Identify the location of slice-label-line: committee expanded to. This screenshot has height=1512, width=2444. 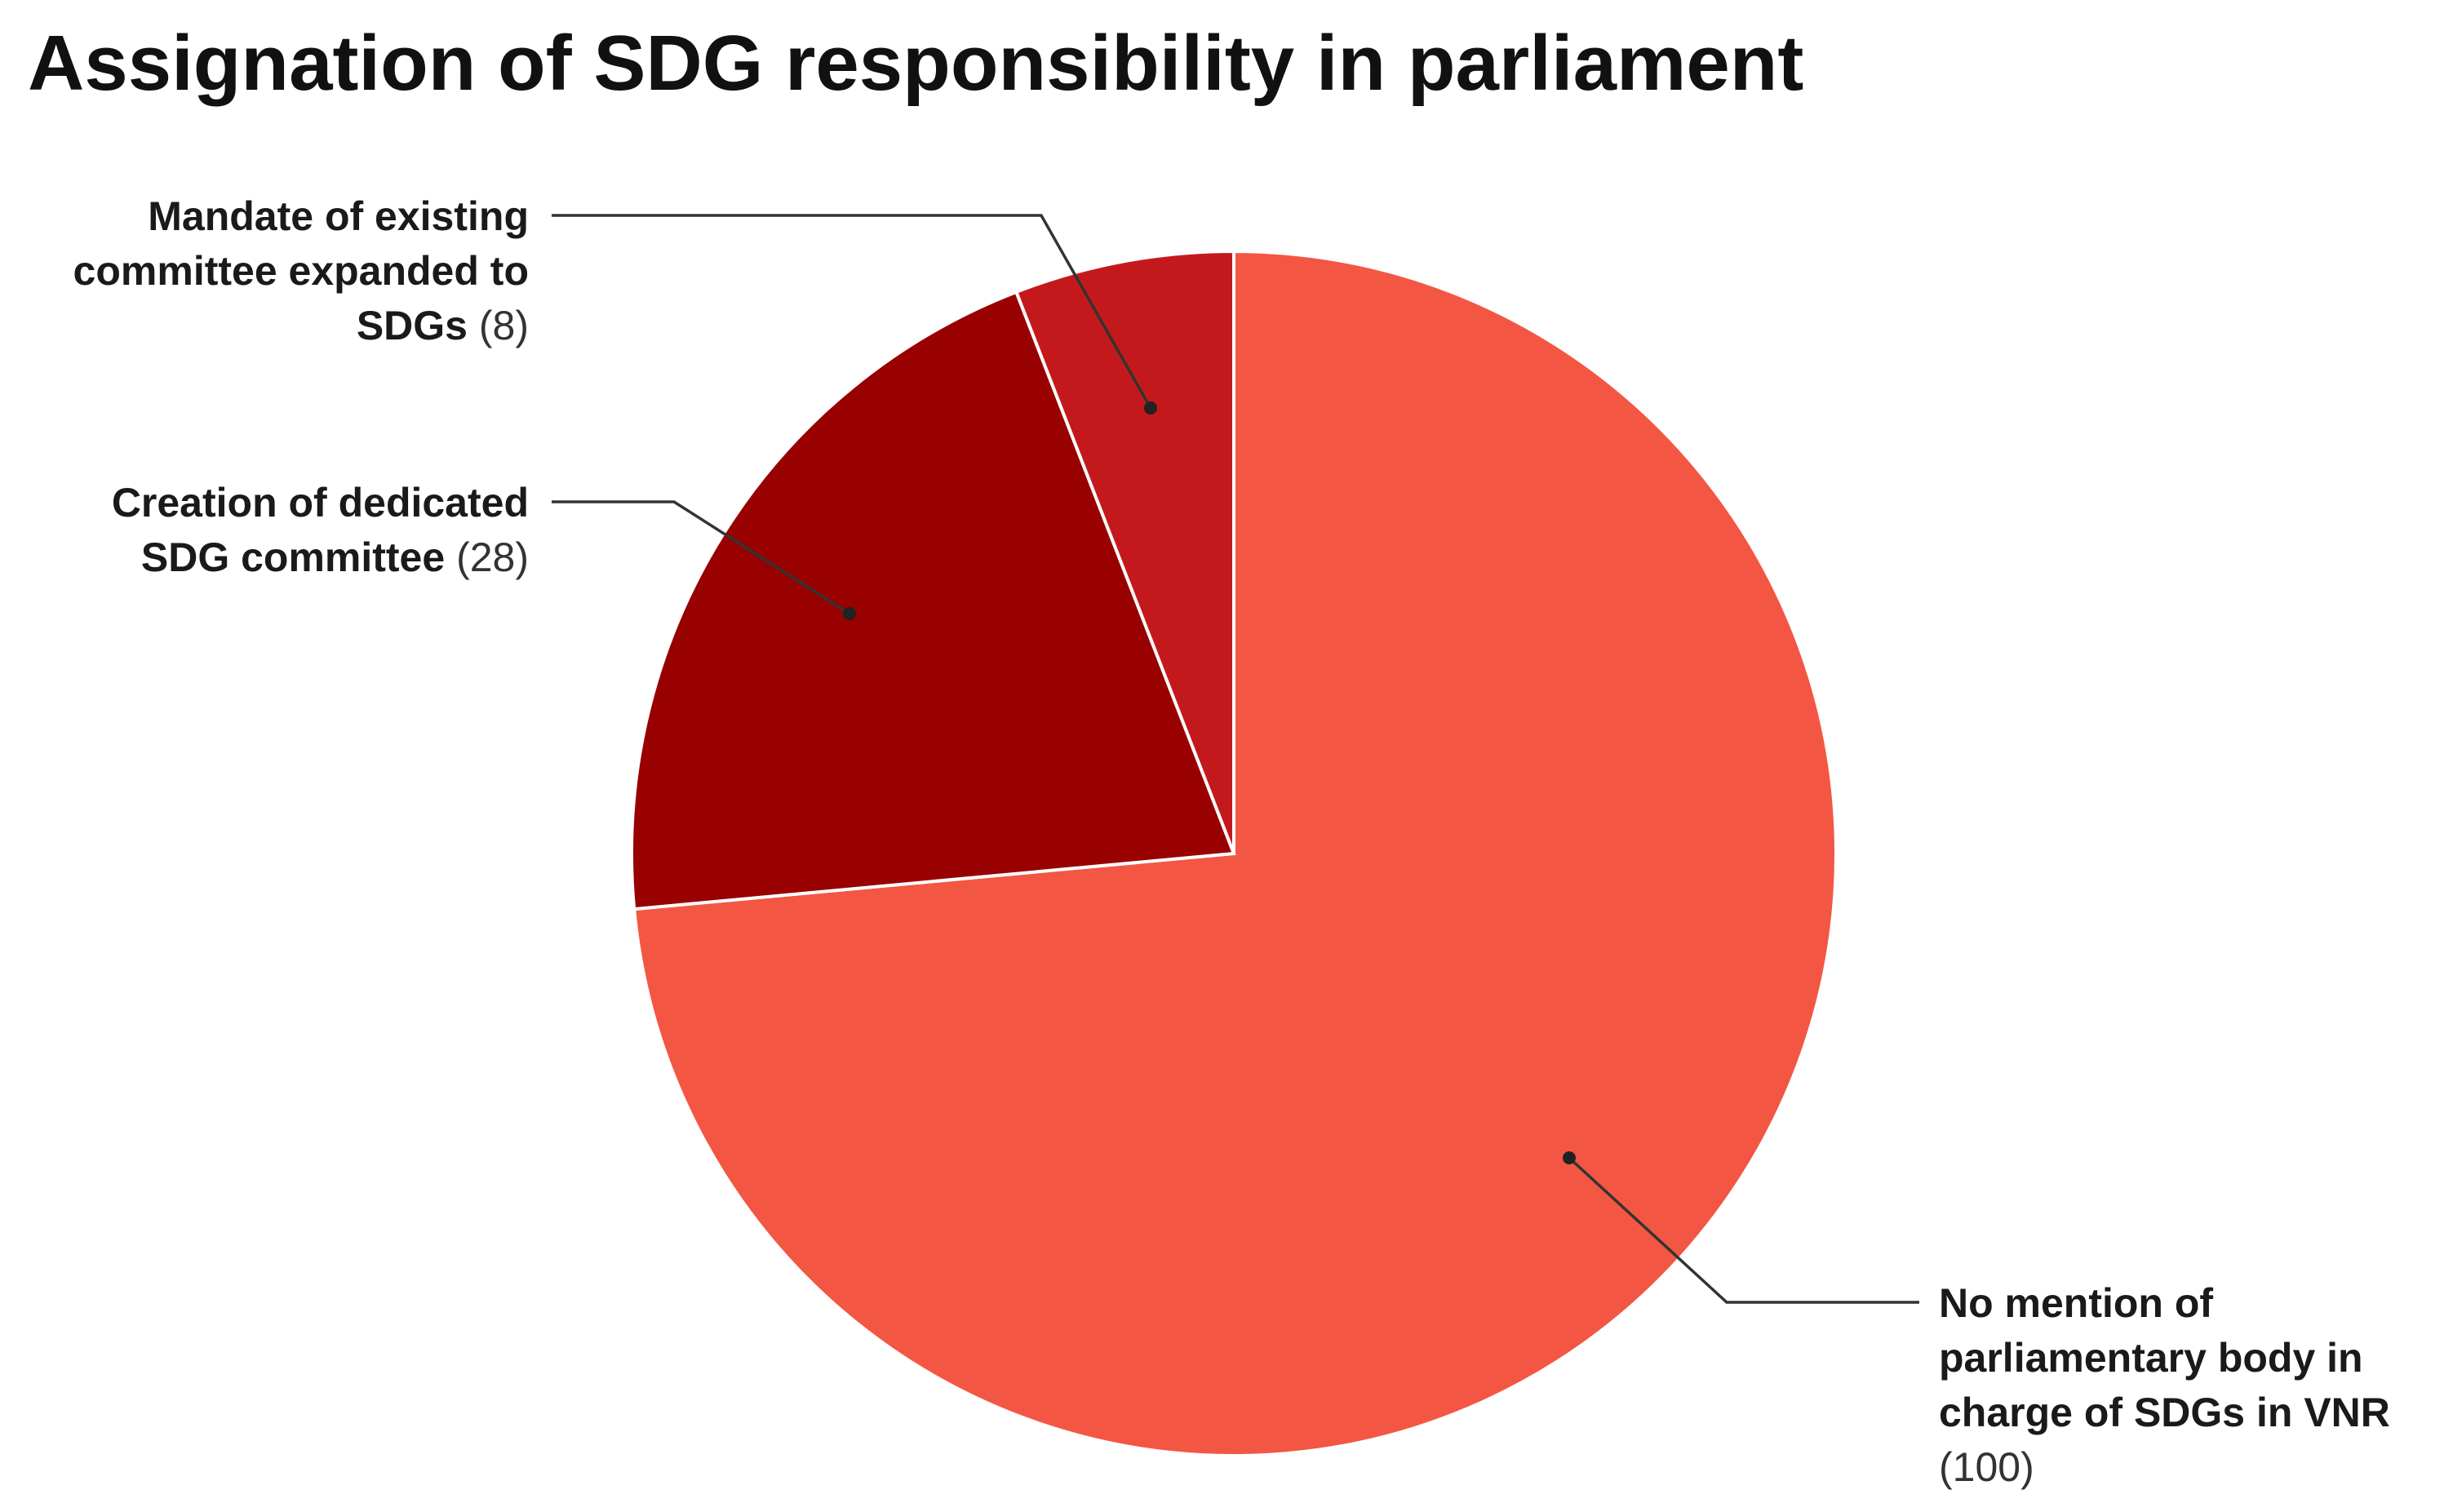
(301, 271).